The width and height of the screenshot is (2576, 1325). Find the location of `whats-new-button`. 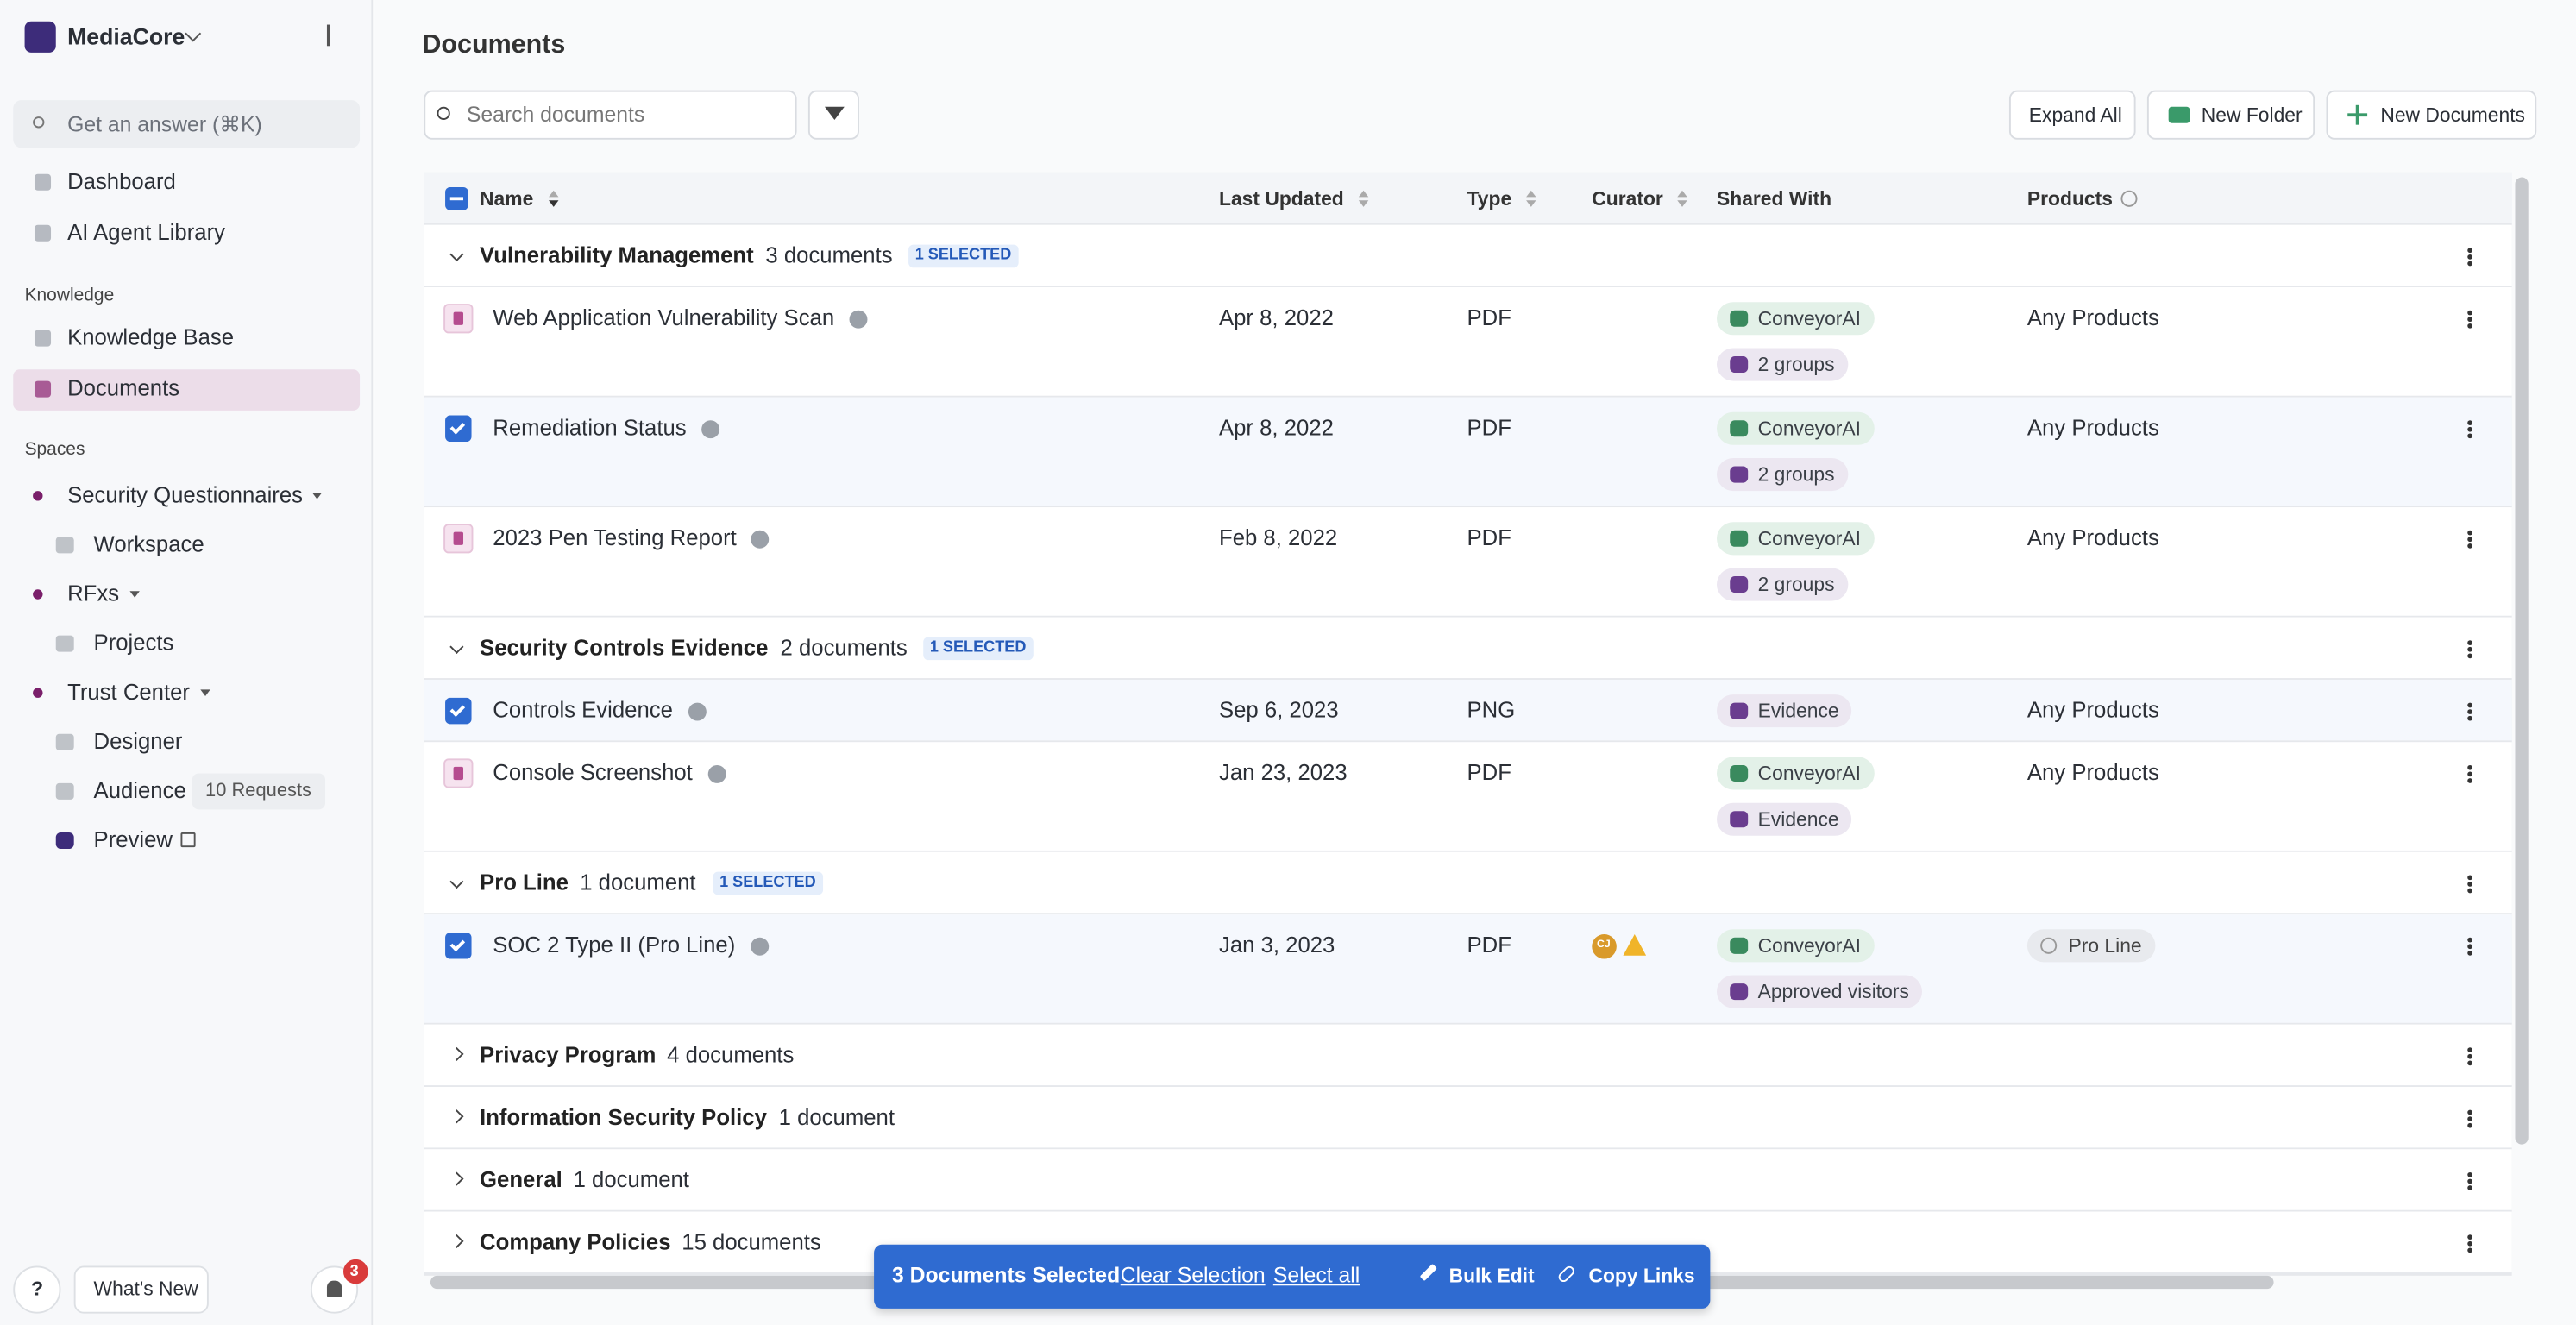

whats-new-button is located at coordinates (141, 1289).